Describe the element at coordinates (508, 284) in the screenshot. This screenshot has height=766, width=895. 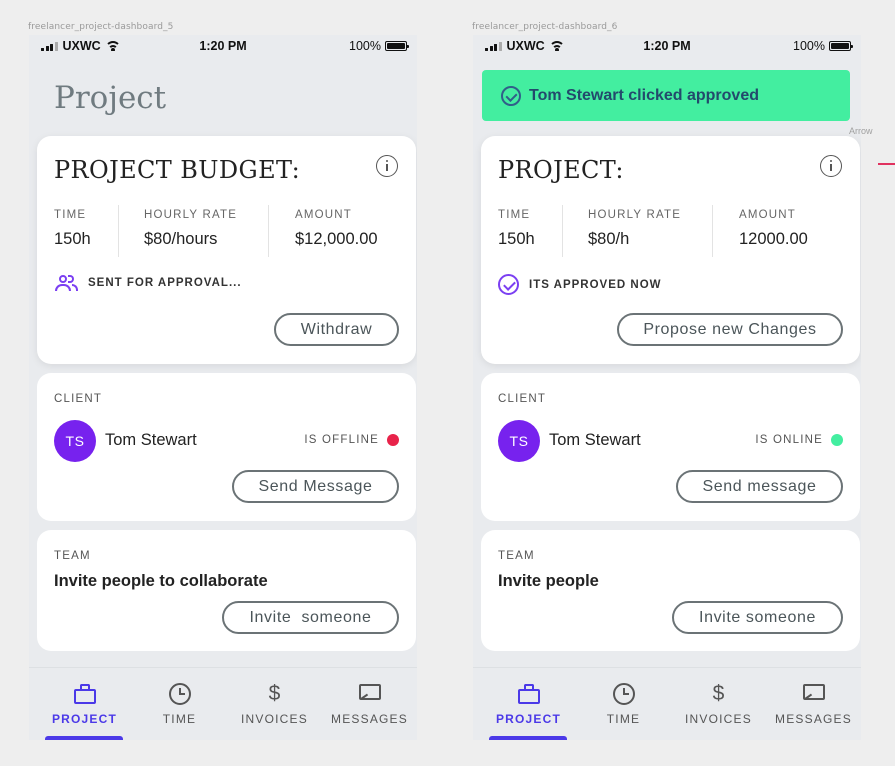
I see `check-circle-icon` at that location.